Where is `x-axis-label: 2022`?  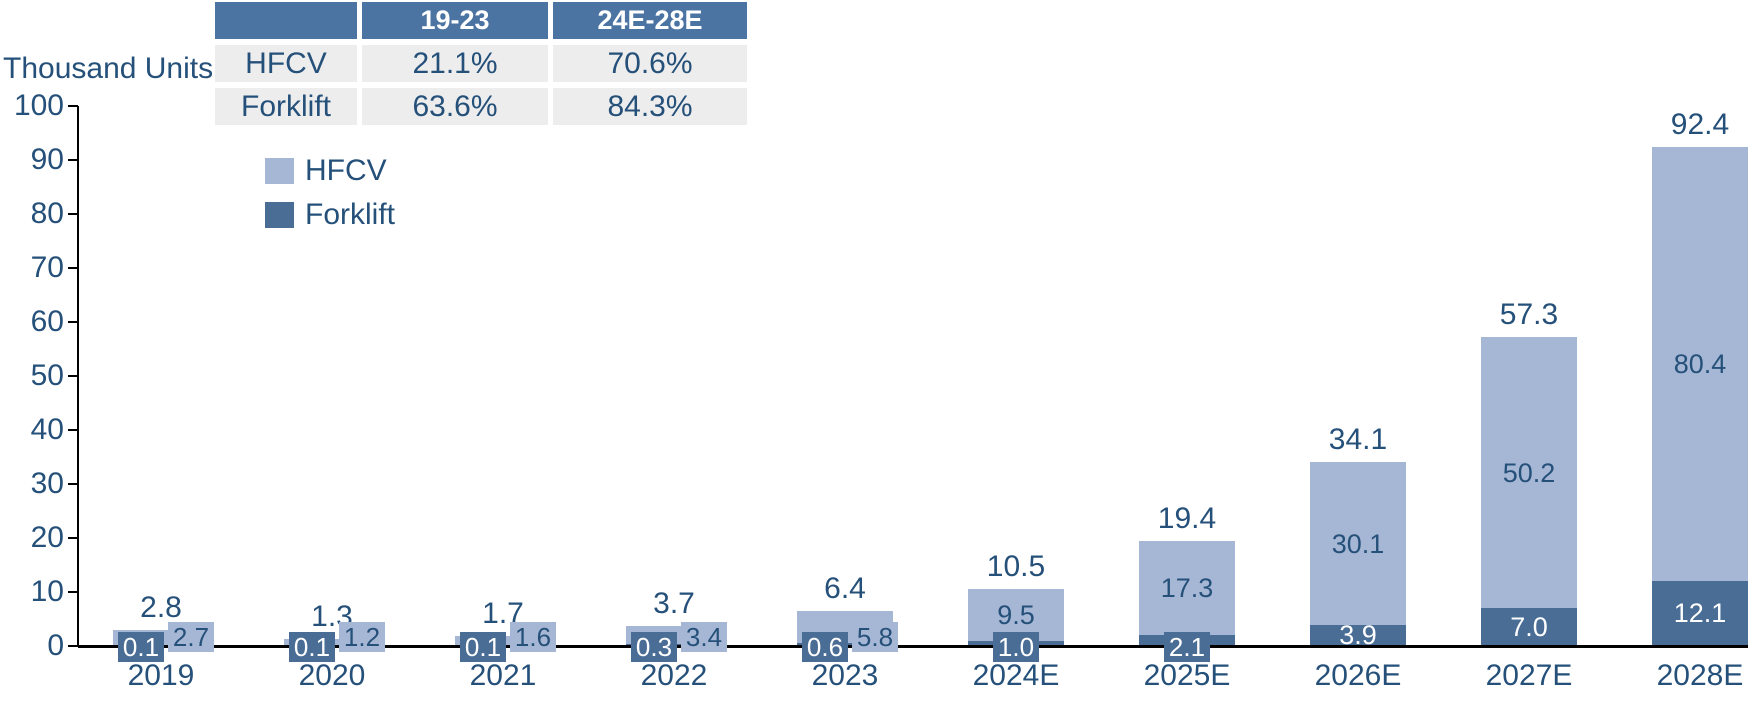 x-axis-label: 2022 is located at coordinates (674, 675).